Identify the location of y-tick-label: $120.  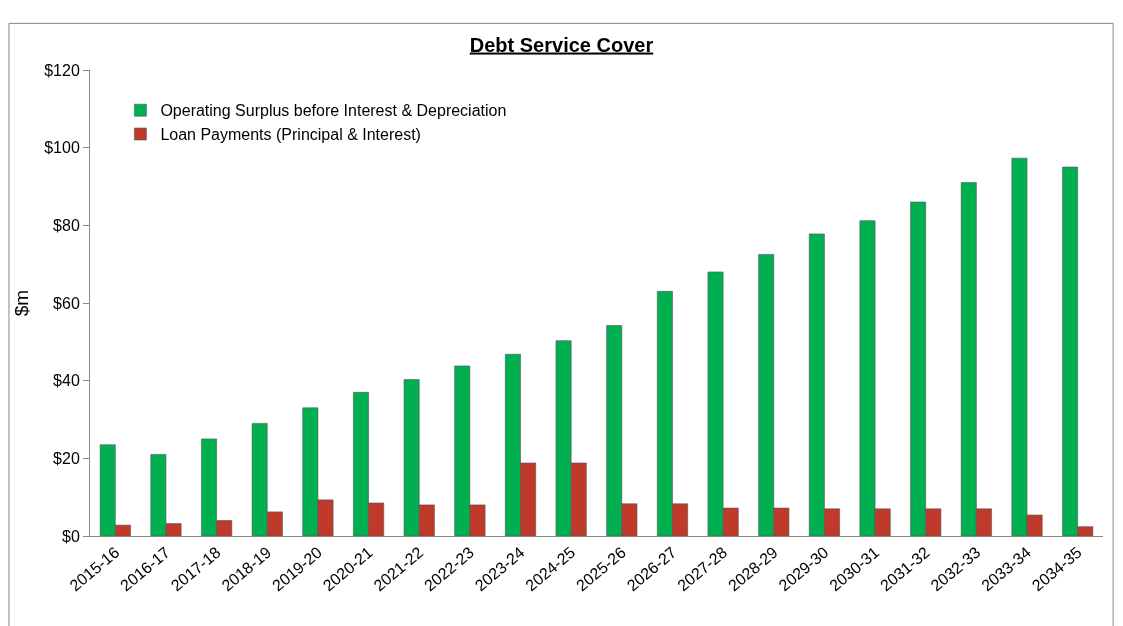
(62, 70).